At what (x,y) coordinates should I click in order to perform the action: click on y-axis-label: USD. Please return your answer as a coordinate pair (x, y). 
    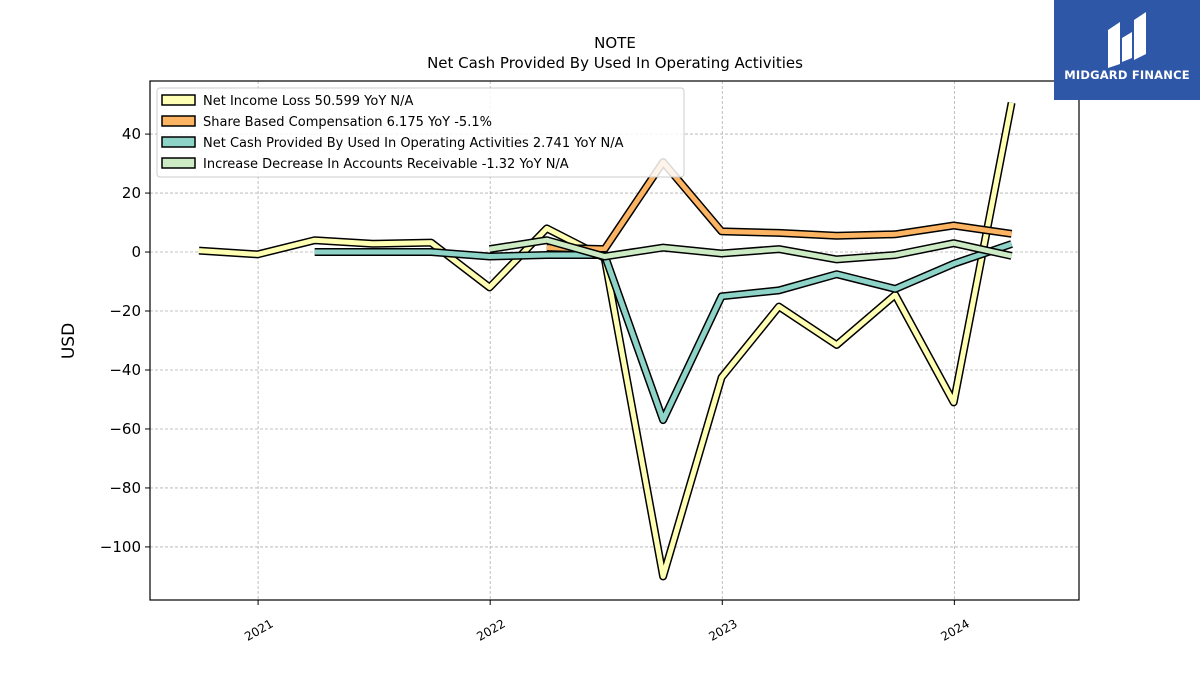
    Looking at the image, I should click on (69, 341).